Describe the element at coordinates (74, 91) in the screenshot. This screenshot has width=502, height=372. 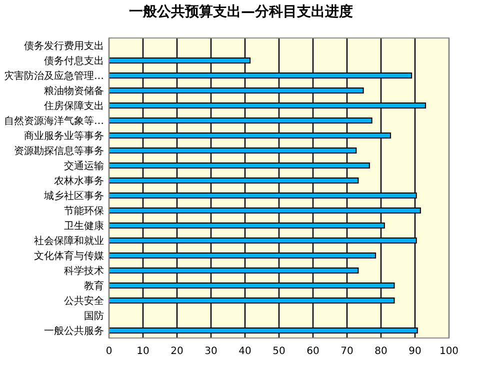
I see `y-tick-label: 粮油物资储备` at that location.